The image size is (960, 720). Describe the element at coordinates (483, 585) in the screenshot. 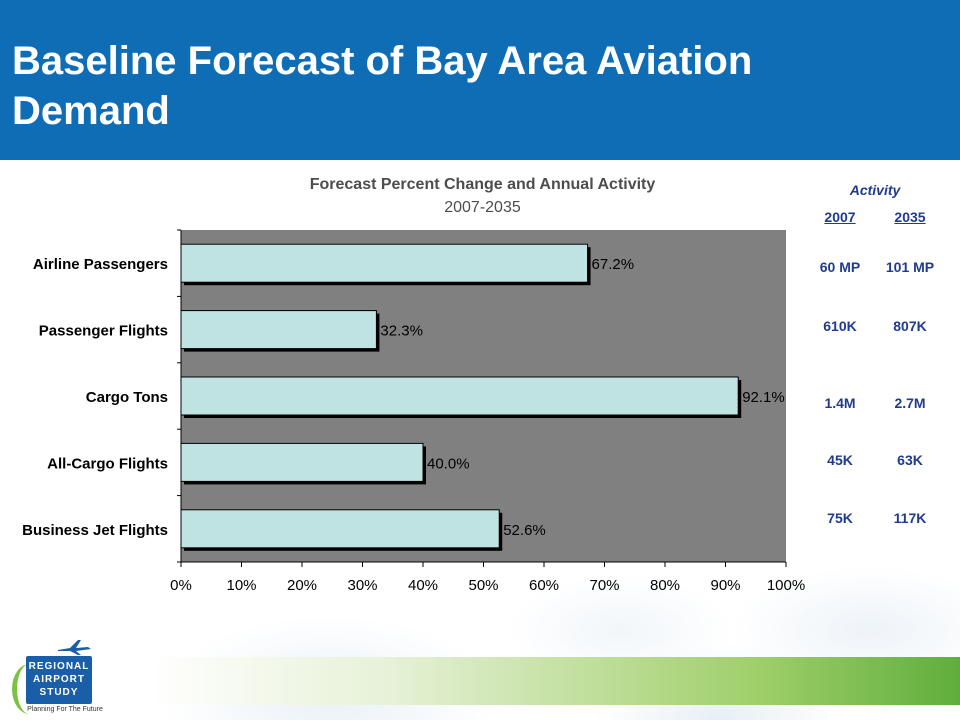

I see `x-tick-label: 50%` at that location.